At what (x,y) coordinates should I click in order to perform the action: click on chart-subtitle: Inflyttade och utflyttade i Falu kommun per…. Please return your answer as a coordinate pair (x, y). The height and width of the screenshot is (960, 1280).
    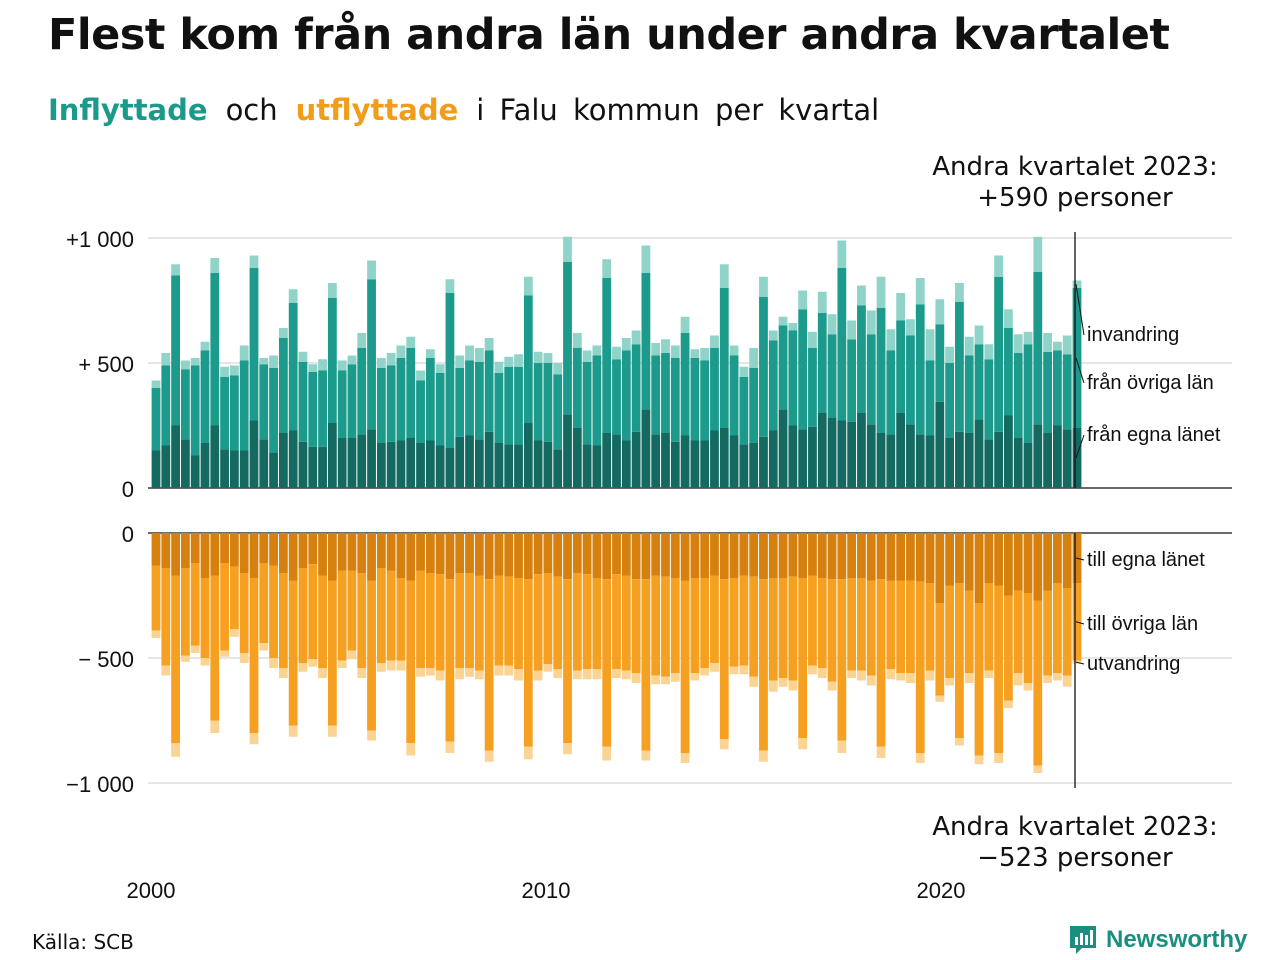
    Looking at the image, I should click on (463, 110).